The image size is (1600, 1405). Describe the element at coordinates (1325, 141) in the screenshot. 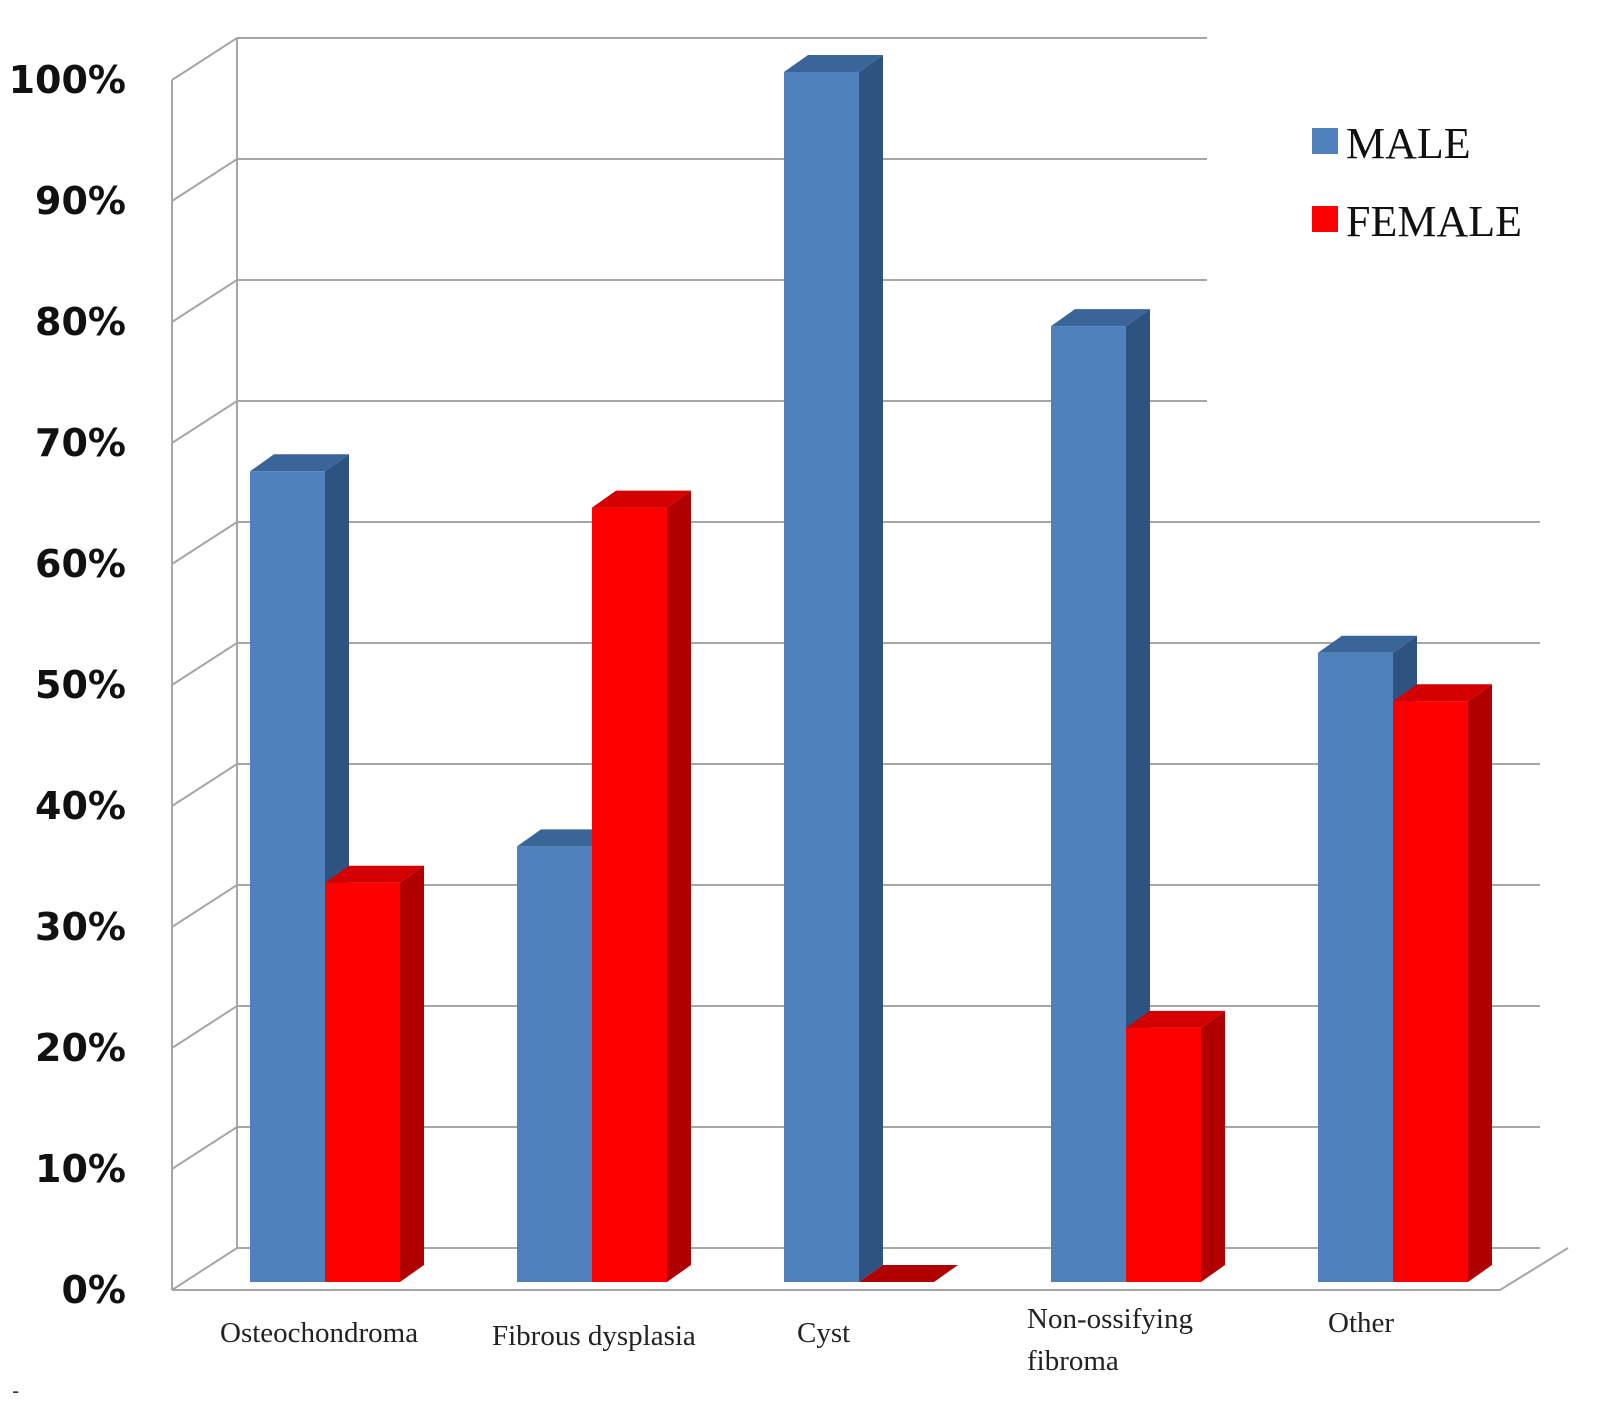

I see `legend-swatch-male` at that location.